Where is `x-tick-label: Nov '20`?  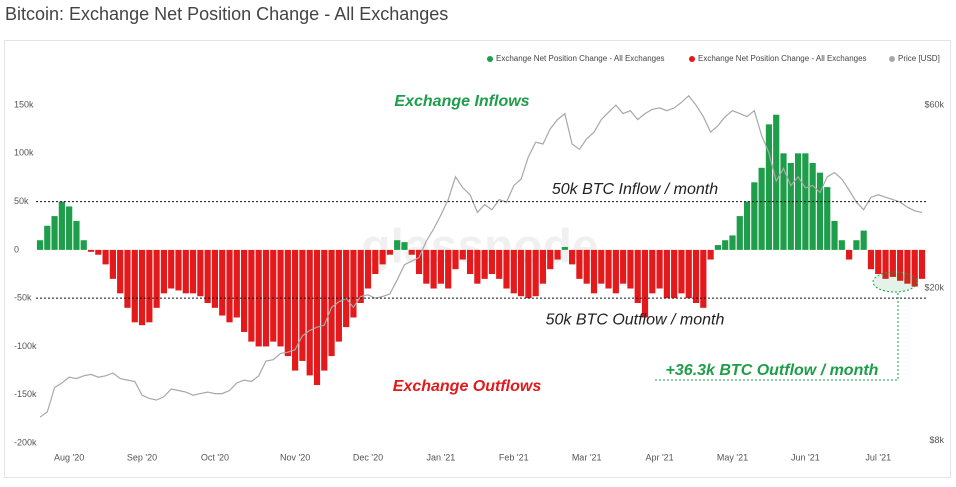
x-tick-label: Nov '20 is located at coordinates (295, 457).